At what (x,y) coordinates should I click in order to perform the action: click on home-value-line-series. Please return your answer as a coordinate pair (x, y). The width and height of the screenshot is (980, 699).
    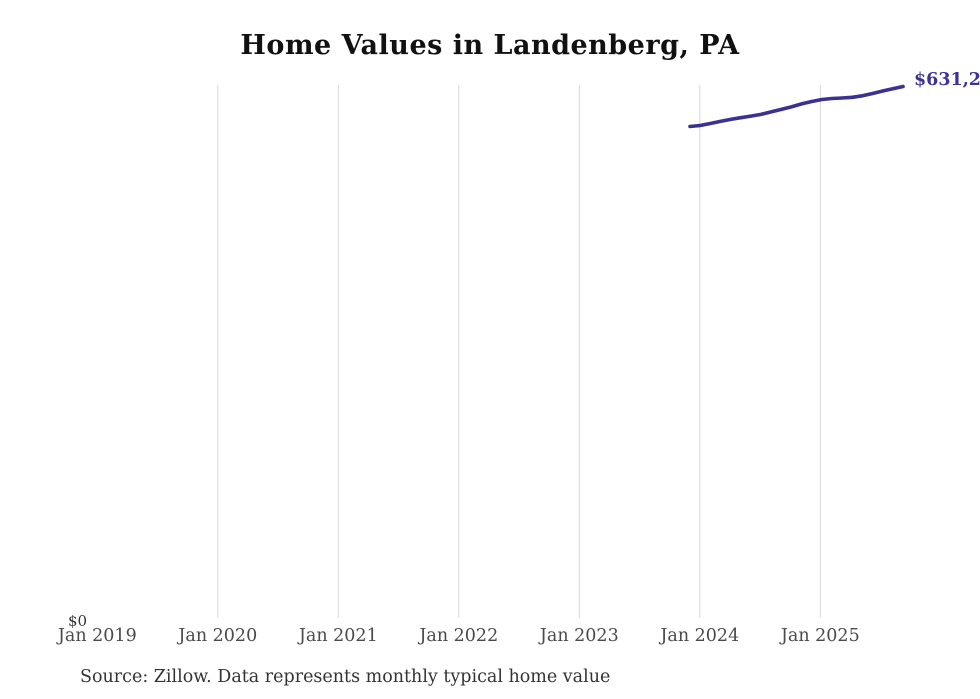
    Looking at the image, I should click on (796, 106).